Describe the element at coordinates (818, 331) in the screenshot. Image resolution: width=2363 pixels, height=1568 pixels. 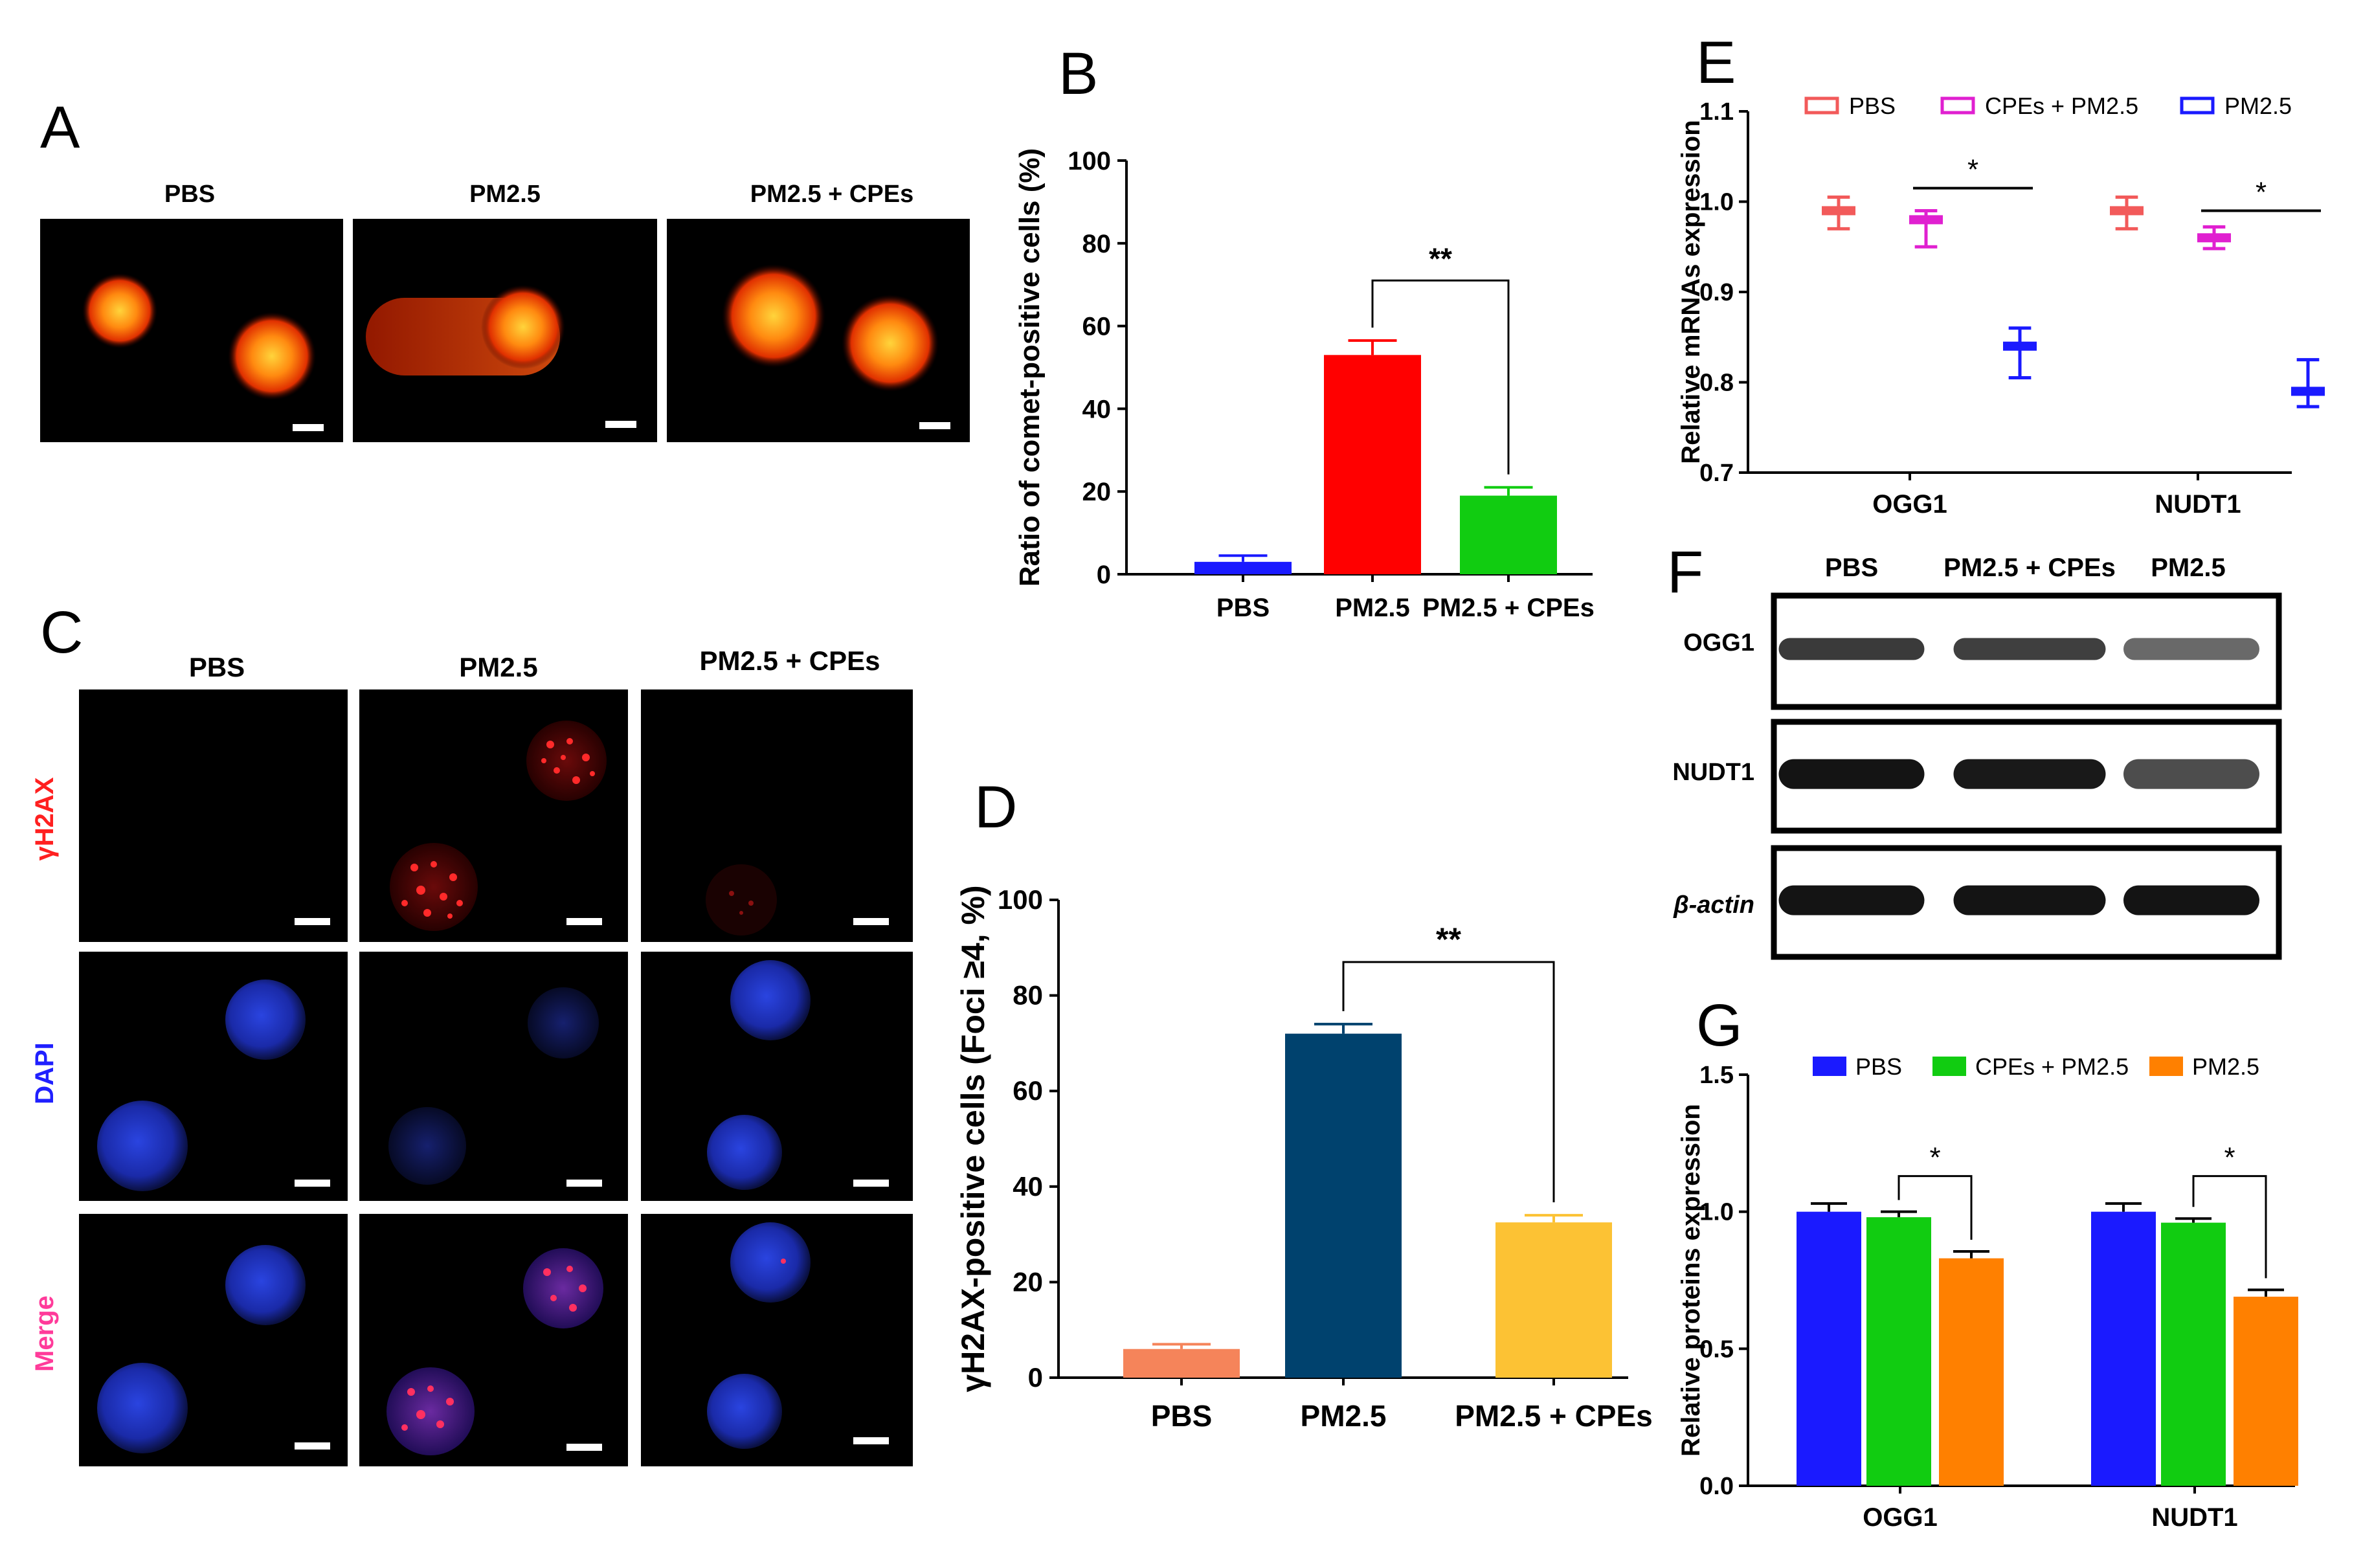
I see `comet-image-pm25-cpes` at that location.